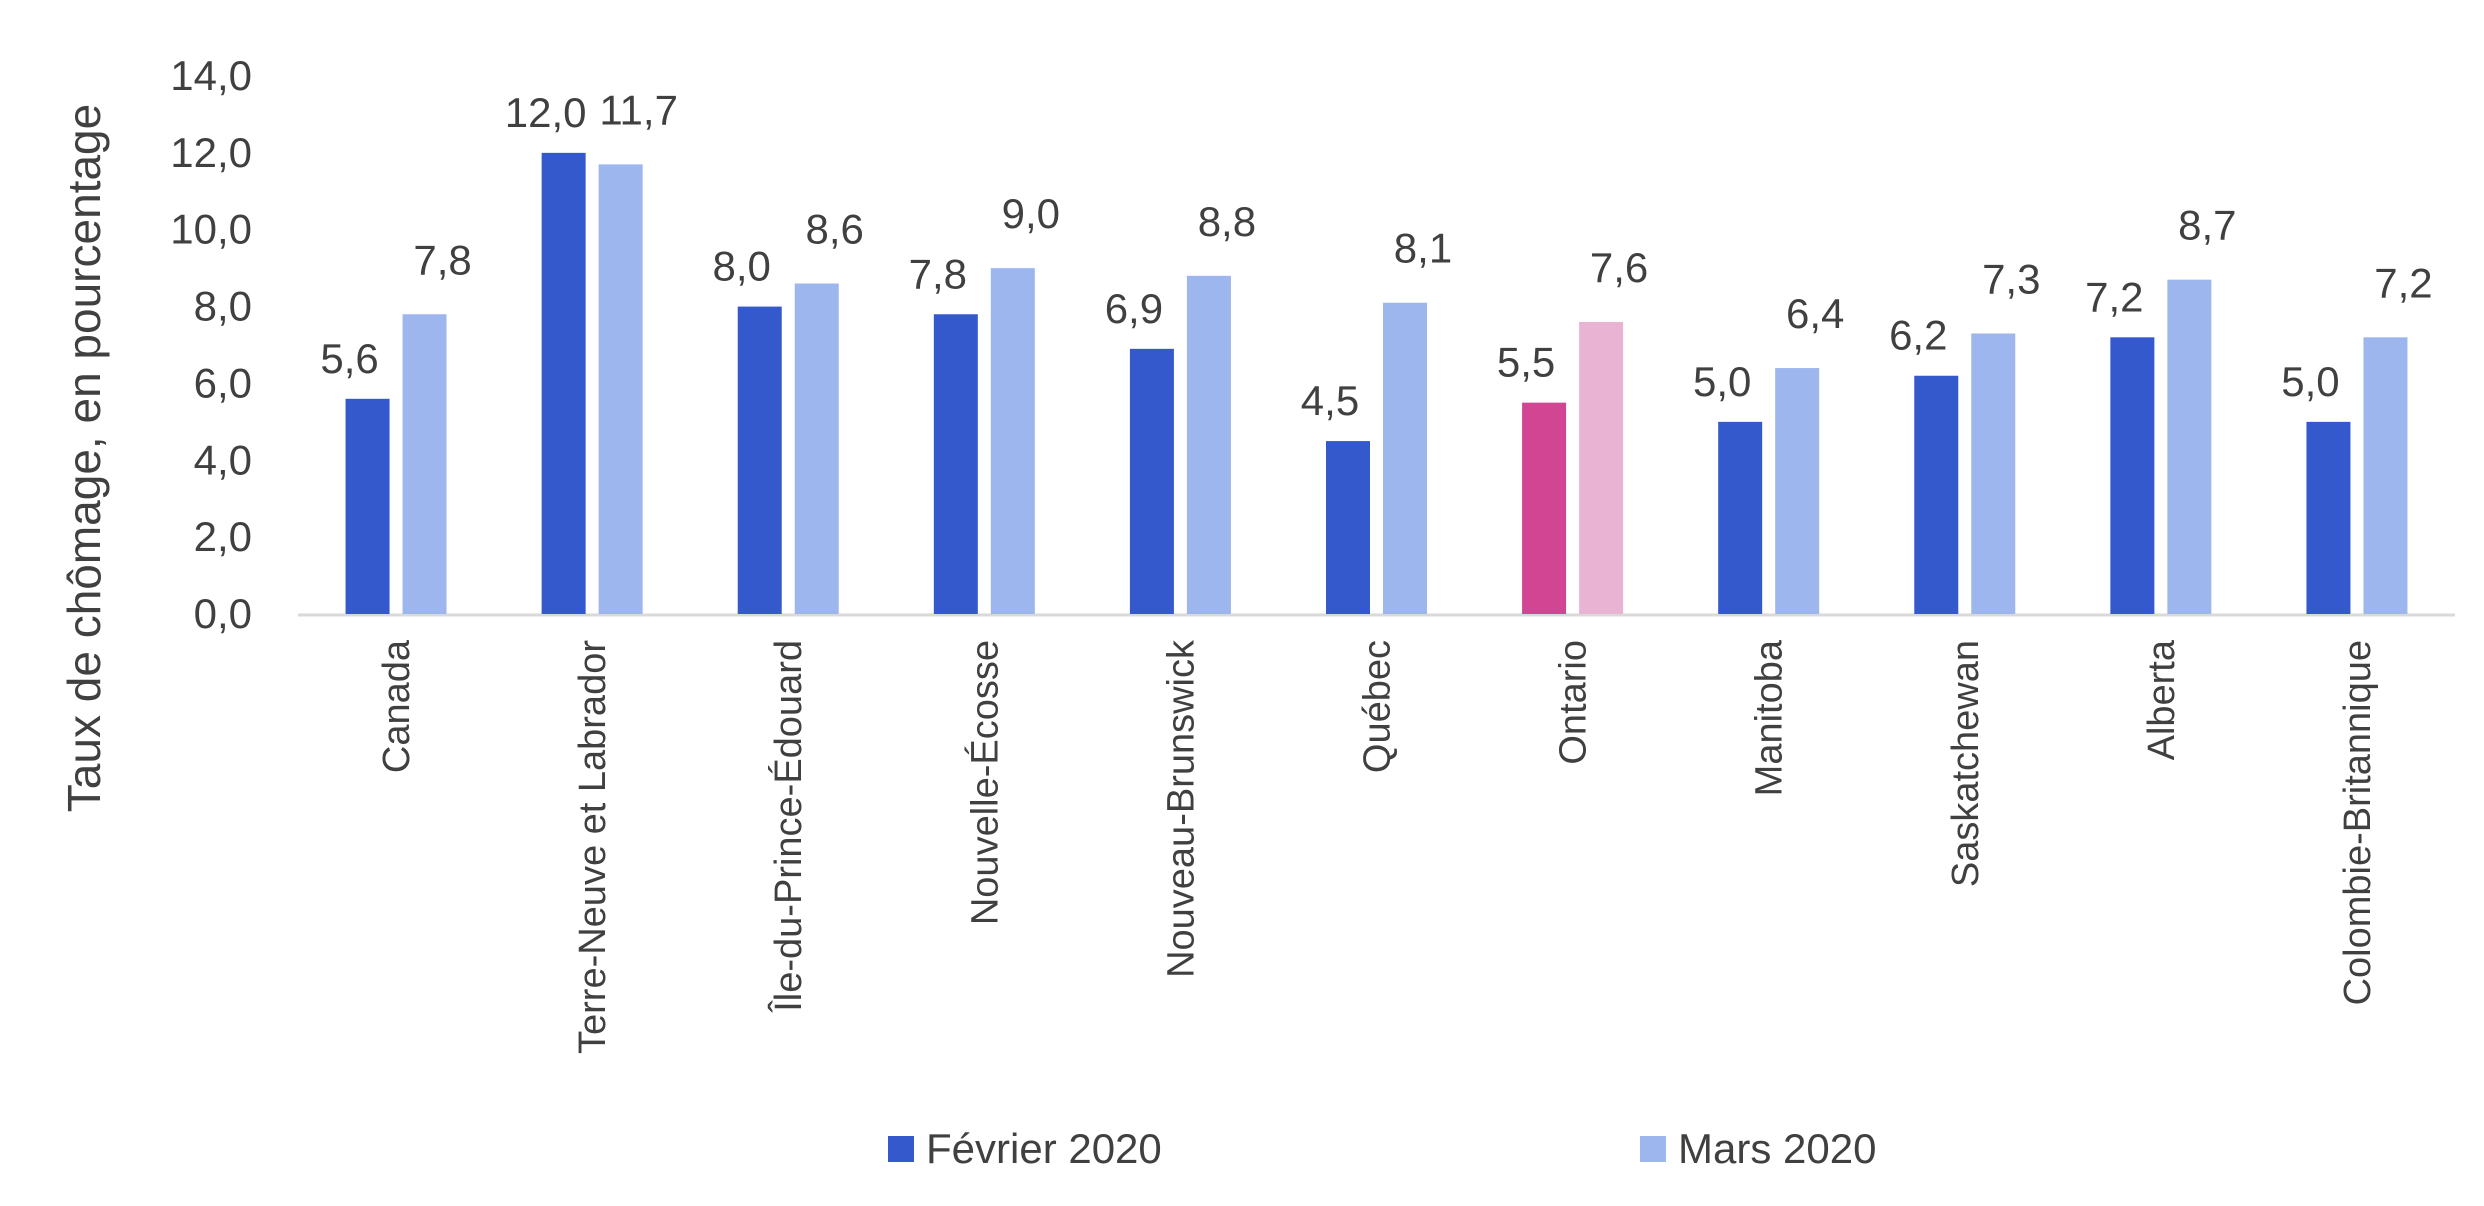 This screenshot has height=1206, width=2484. What do you see at coordinates (1031, 213) in the screenshot?
I see `data-label: 9,0` at bounding box center [1031, 213].